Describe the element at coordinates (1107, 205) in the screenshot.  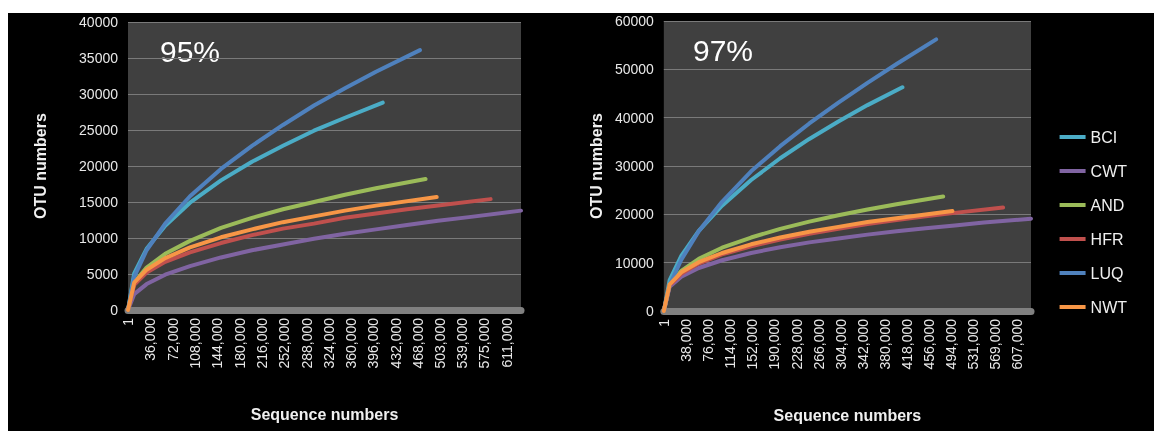
I see `legend-label: AND` at that location.